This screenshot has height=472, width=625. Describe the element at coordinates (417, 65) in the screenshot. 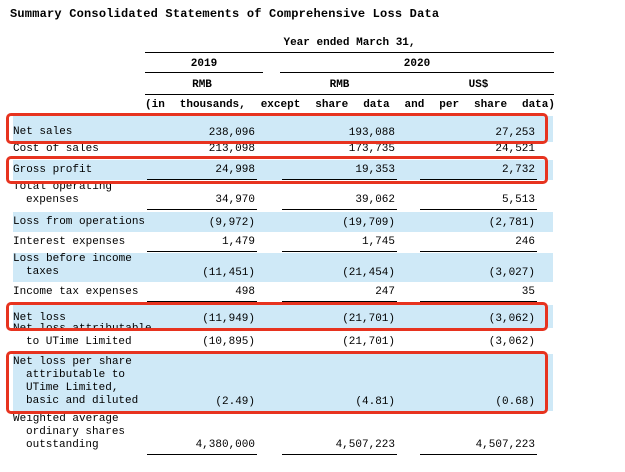

I see `year-column-2020: 2020` at that location.